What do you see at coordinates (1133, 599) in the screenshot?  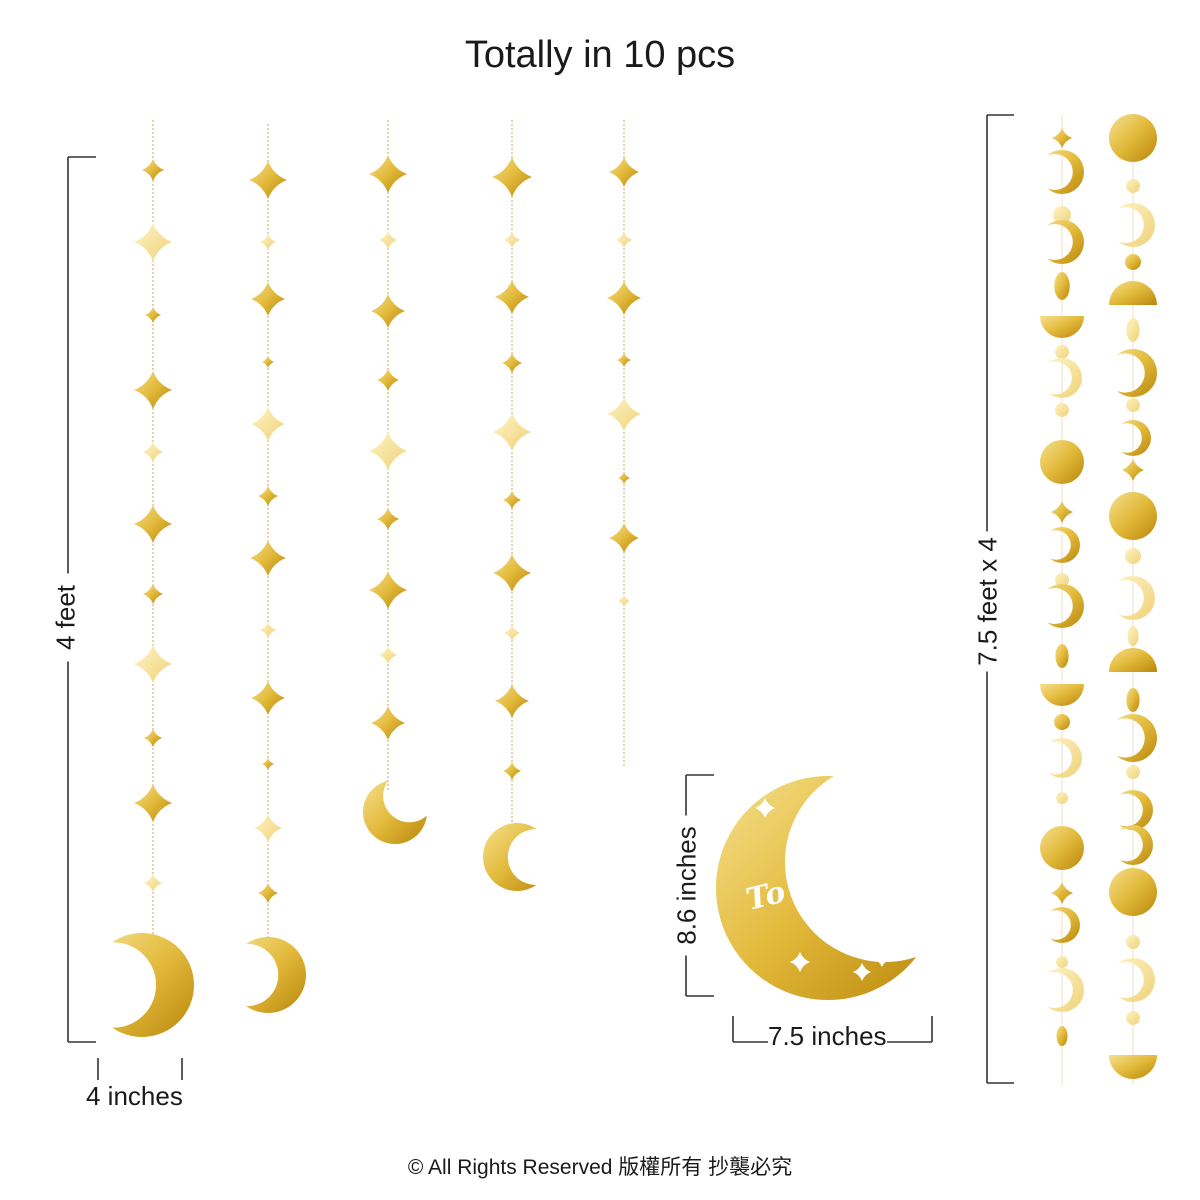 I see `moon-phase-garland` at bounding box center [1133, 599].